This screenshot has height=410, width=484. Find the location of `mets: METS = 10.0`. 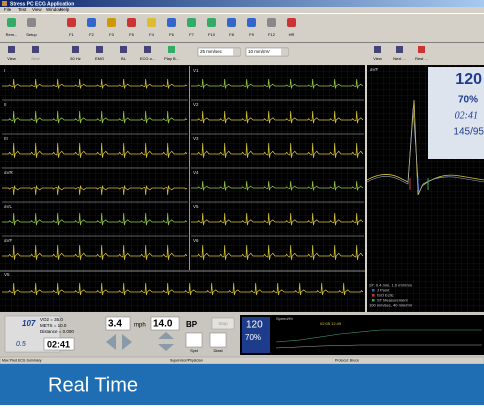

mets: METS = 10.0 is located at coordinates (53, 325).